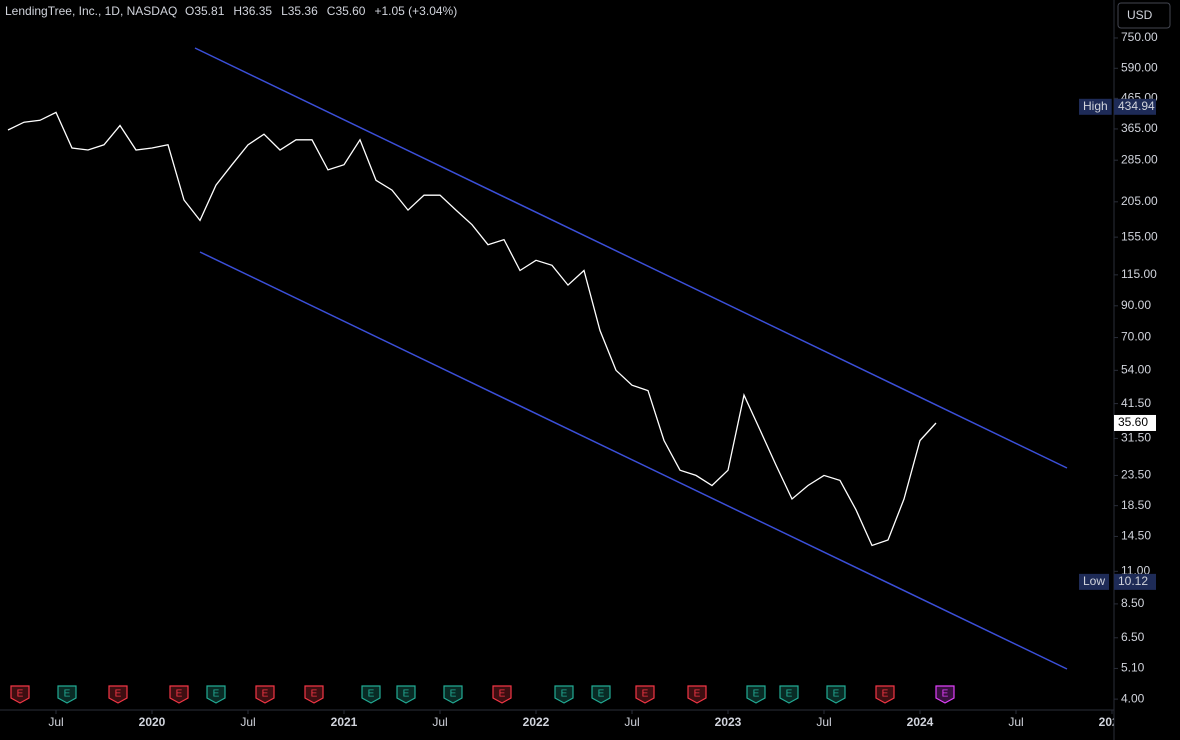 This screenshot has width=1180, height=740. I want to click on marker-value: 434.94, so click(1136, 106).